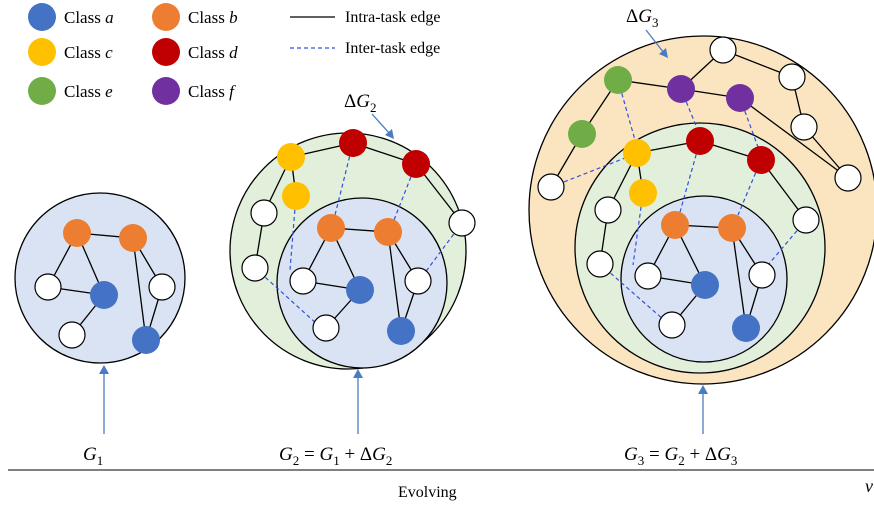 This screenshot has height=510, width=874. I want to click on class-a-swatch, so click(42, 17).